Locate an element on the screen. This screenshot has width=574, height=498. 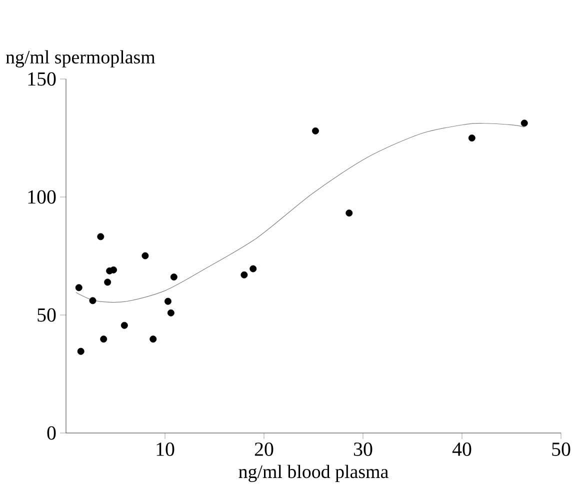
x-axis-title: ng/ml blood plasma is located at coordinates (313, 473).